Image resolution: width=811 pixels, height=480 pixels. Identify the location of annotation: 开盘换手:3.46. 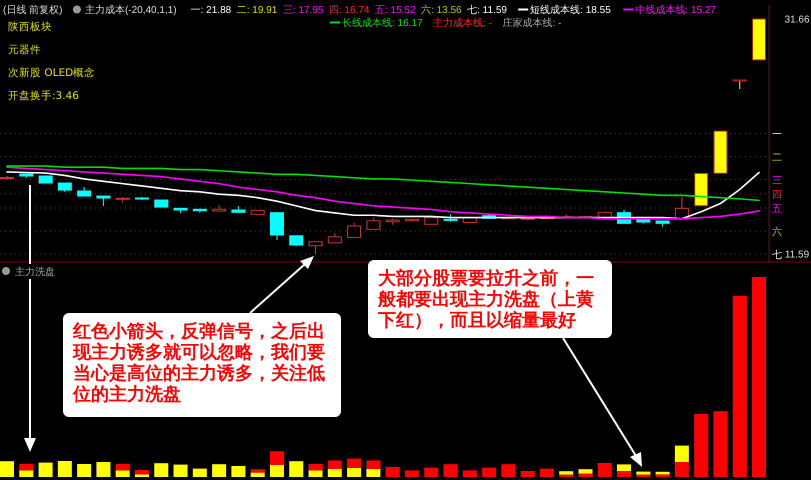
(44, 95).